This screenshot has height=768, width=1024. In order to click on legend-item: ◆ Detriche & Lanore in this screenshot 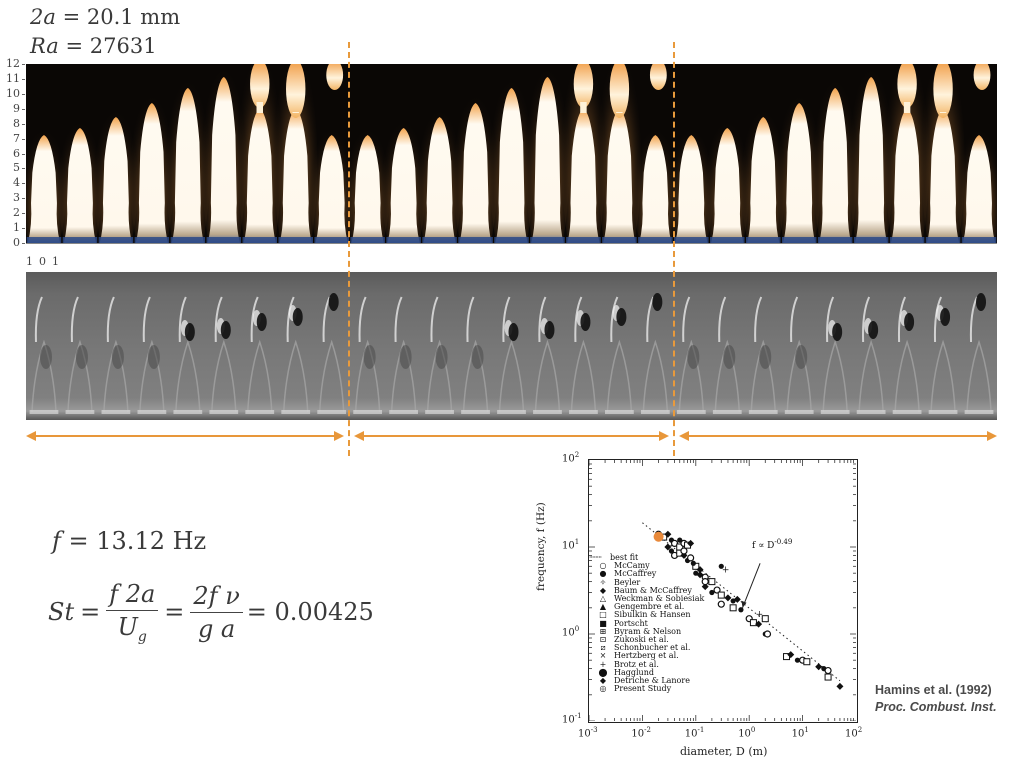, I will do `click(648, 680)`.